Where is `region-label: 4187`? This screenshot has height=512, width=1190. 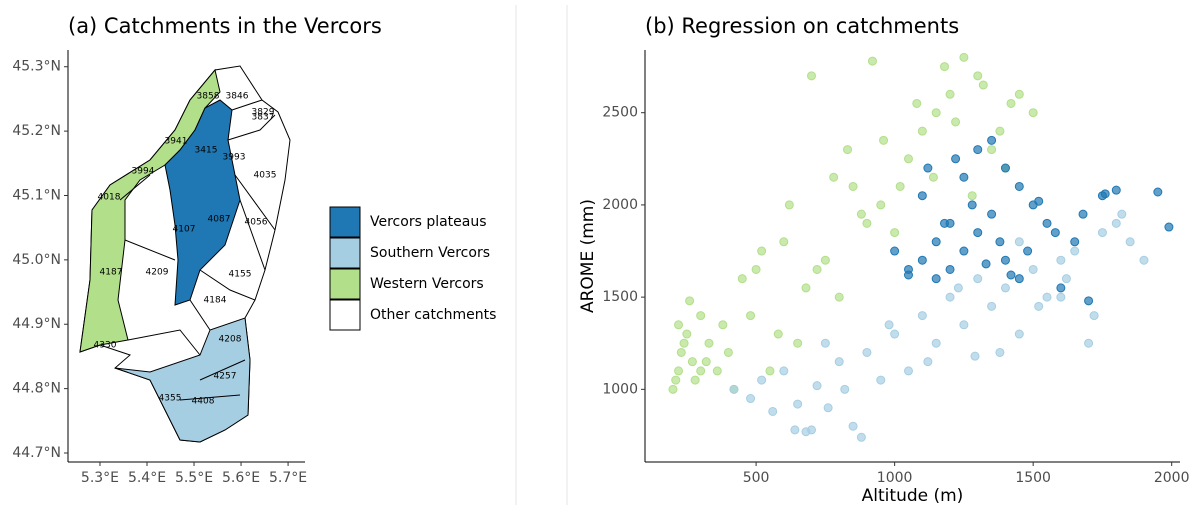 region-label: 4187 is located at coordinates (111, 273).